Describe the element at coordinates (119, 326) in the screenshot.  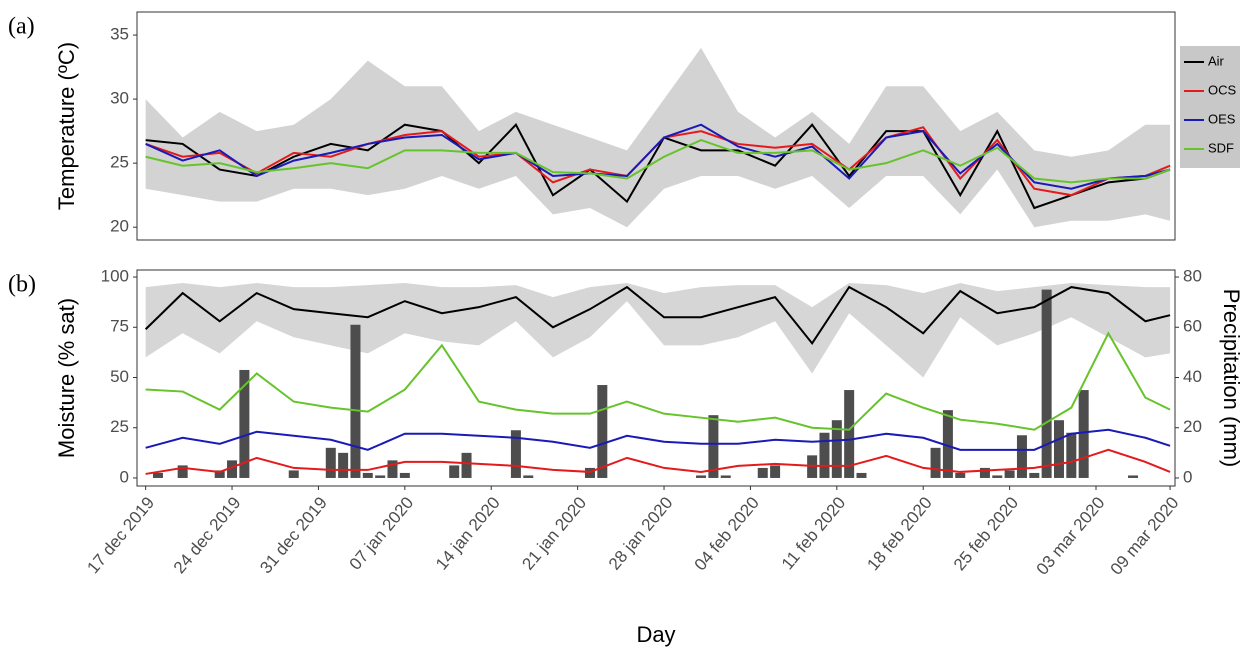
I see `y-tick-label: 75` at that location.